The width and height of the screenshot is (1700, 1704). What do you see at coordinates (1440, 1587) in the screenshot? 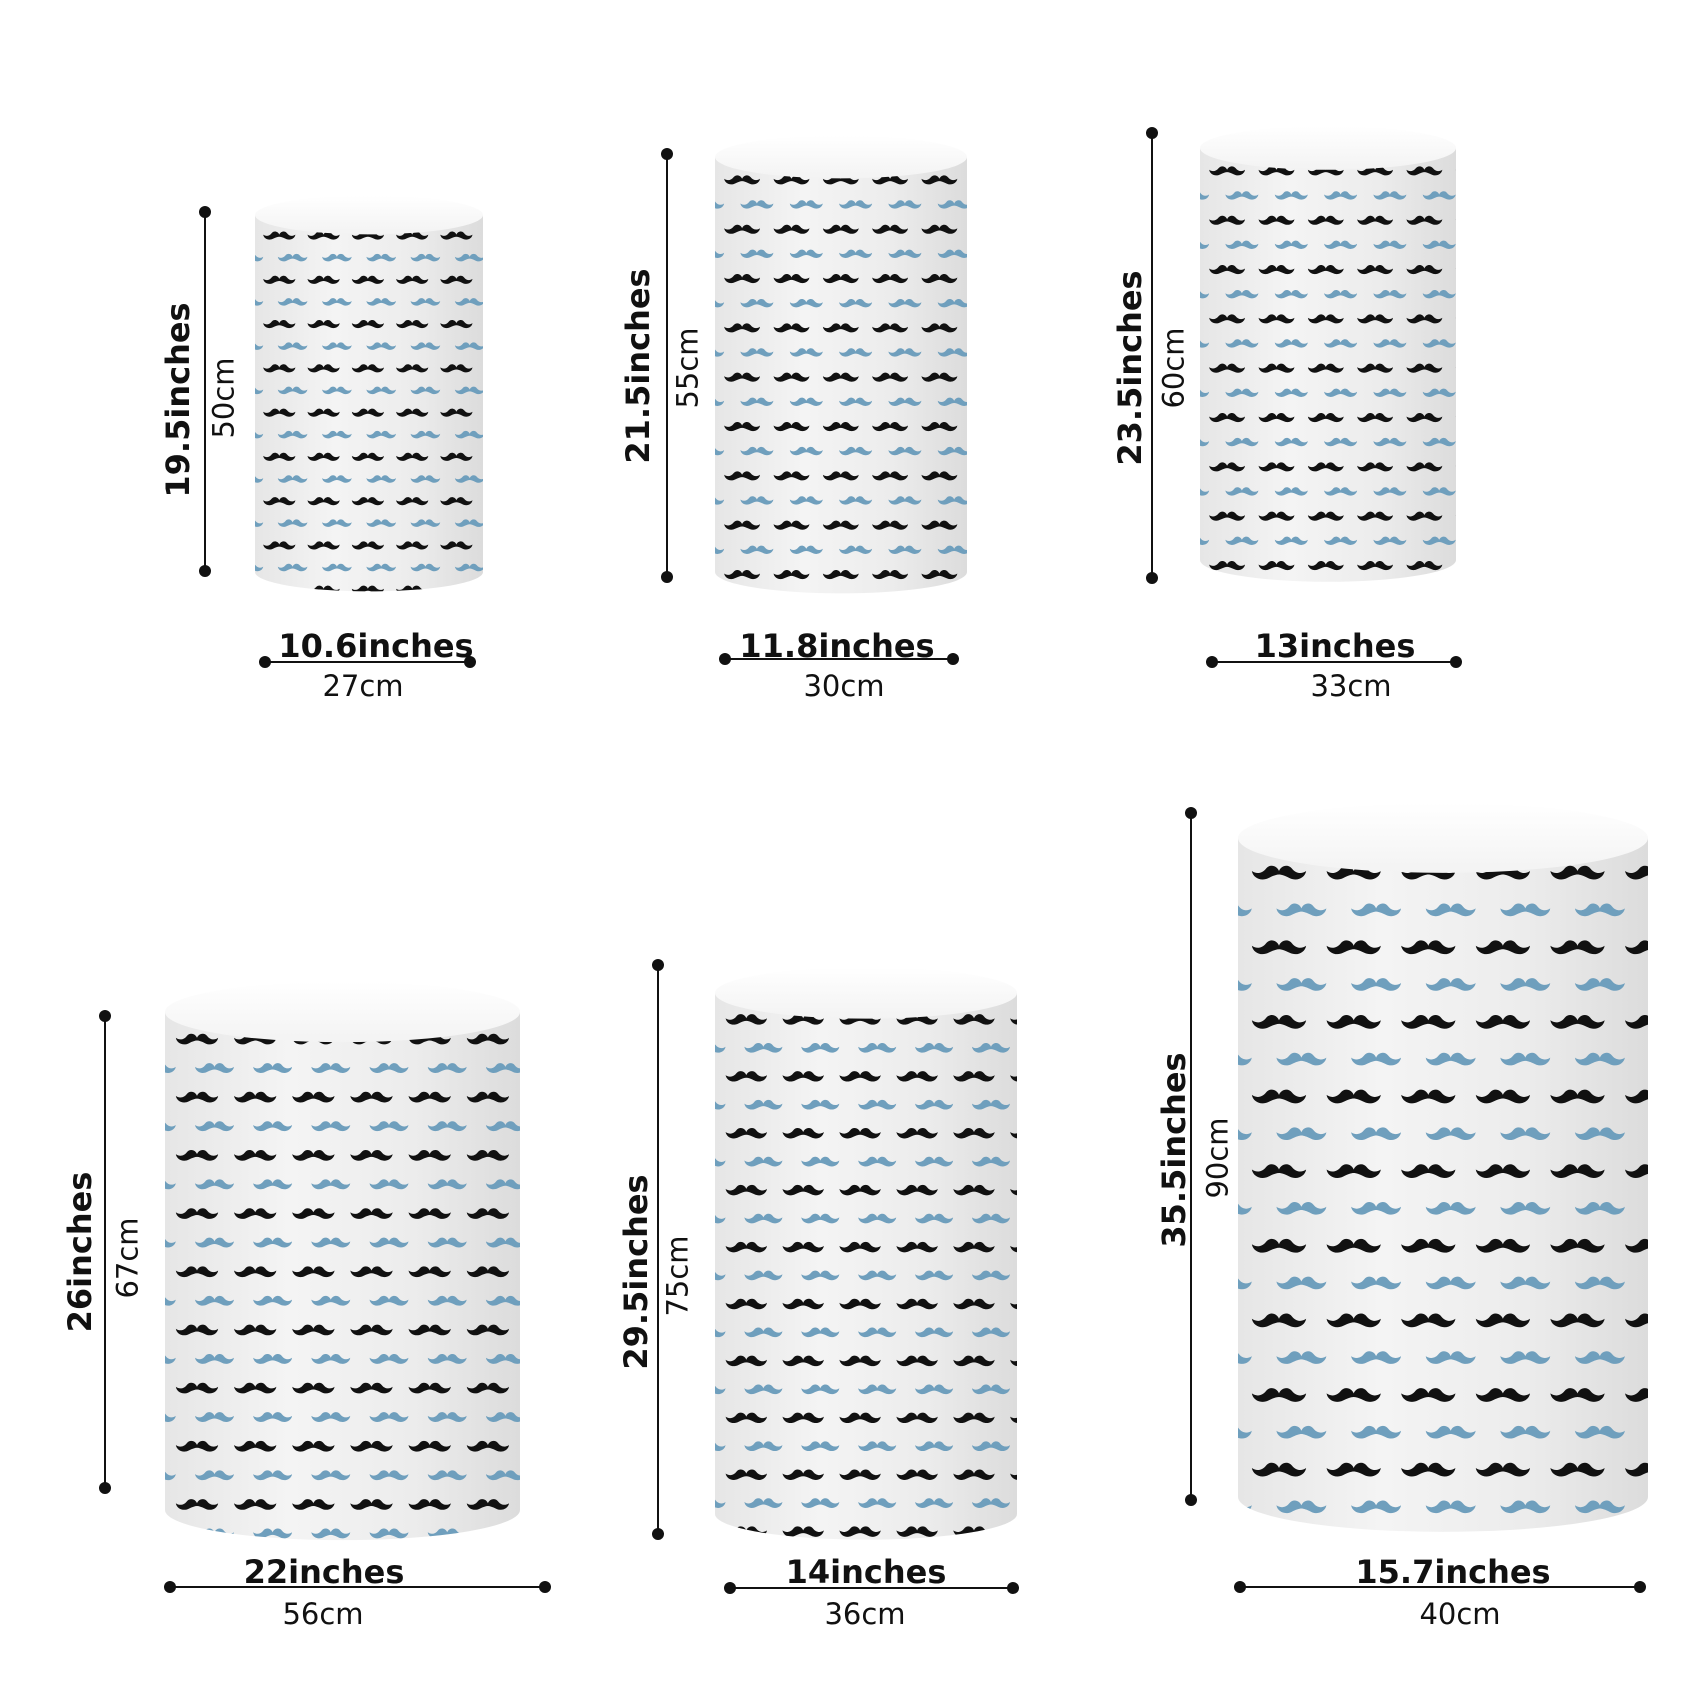
I see `plinth-6-width-line` at bounding box center [1440, 1587].